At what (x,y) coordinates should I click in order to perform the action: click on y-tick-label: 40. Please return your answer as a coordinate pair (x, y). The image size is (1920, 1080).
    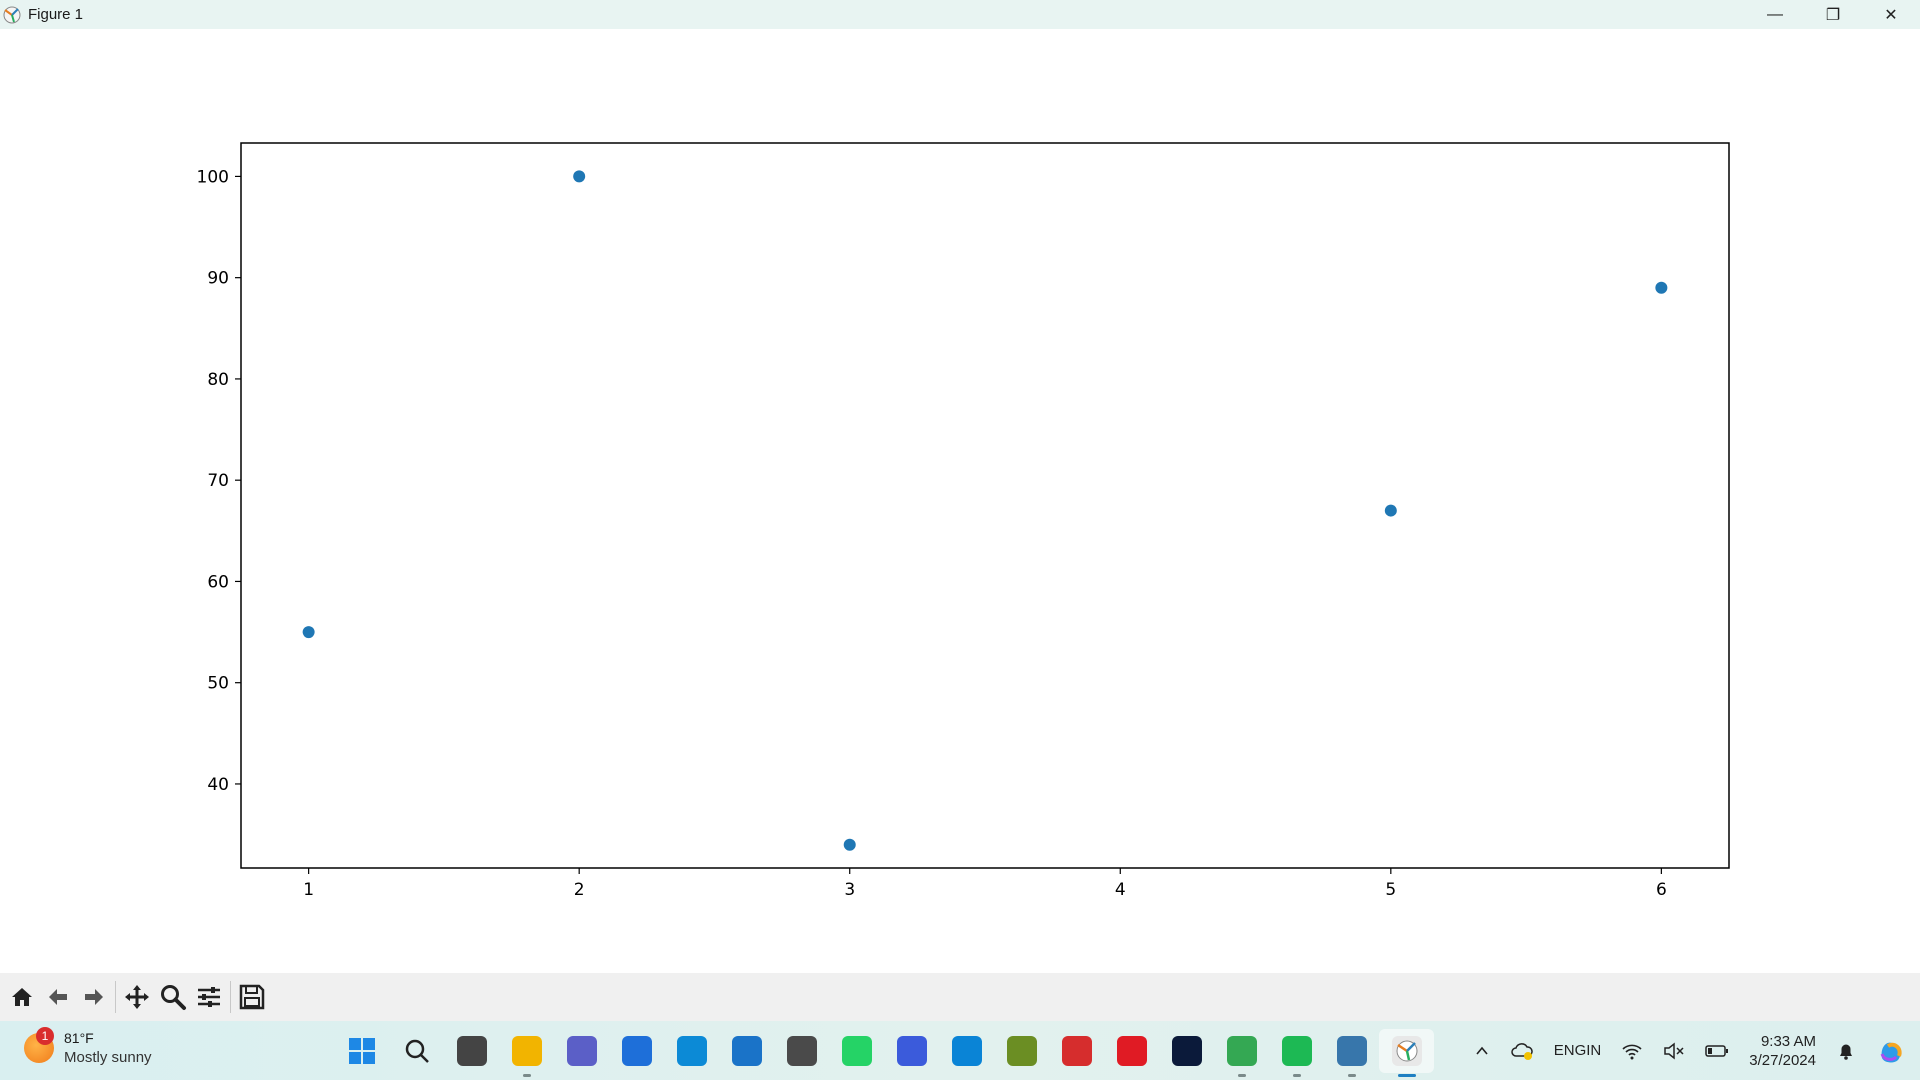
    Looking at the image, I should click on (218, 785).